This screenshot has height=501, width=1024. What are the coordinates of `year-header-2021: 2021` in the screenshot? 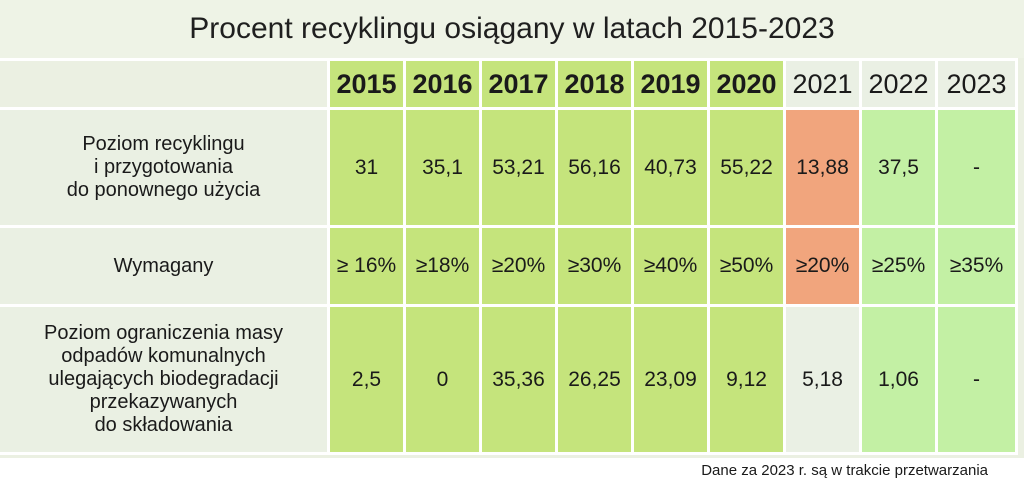 It's located at (824, 84).